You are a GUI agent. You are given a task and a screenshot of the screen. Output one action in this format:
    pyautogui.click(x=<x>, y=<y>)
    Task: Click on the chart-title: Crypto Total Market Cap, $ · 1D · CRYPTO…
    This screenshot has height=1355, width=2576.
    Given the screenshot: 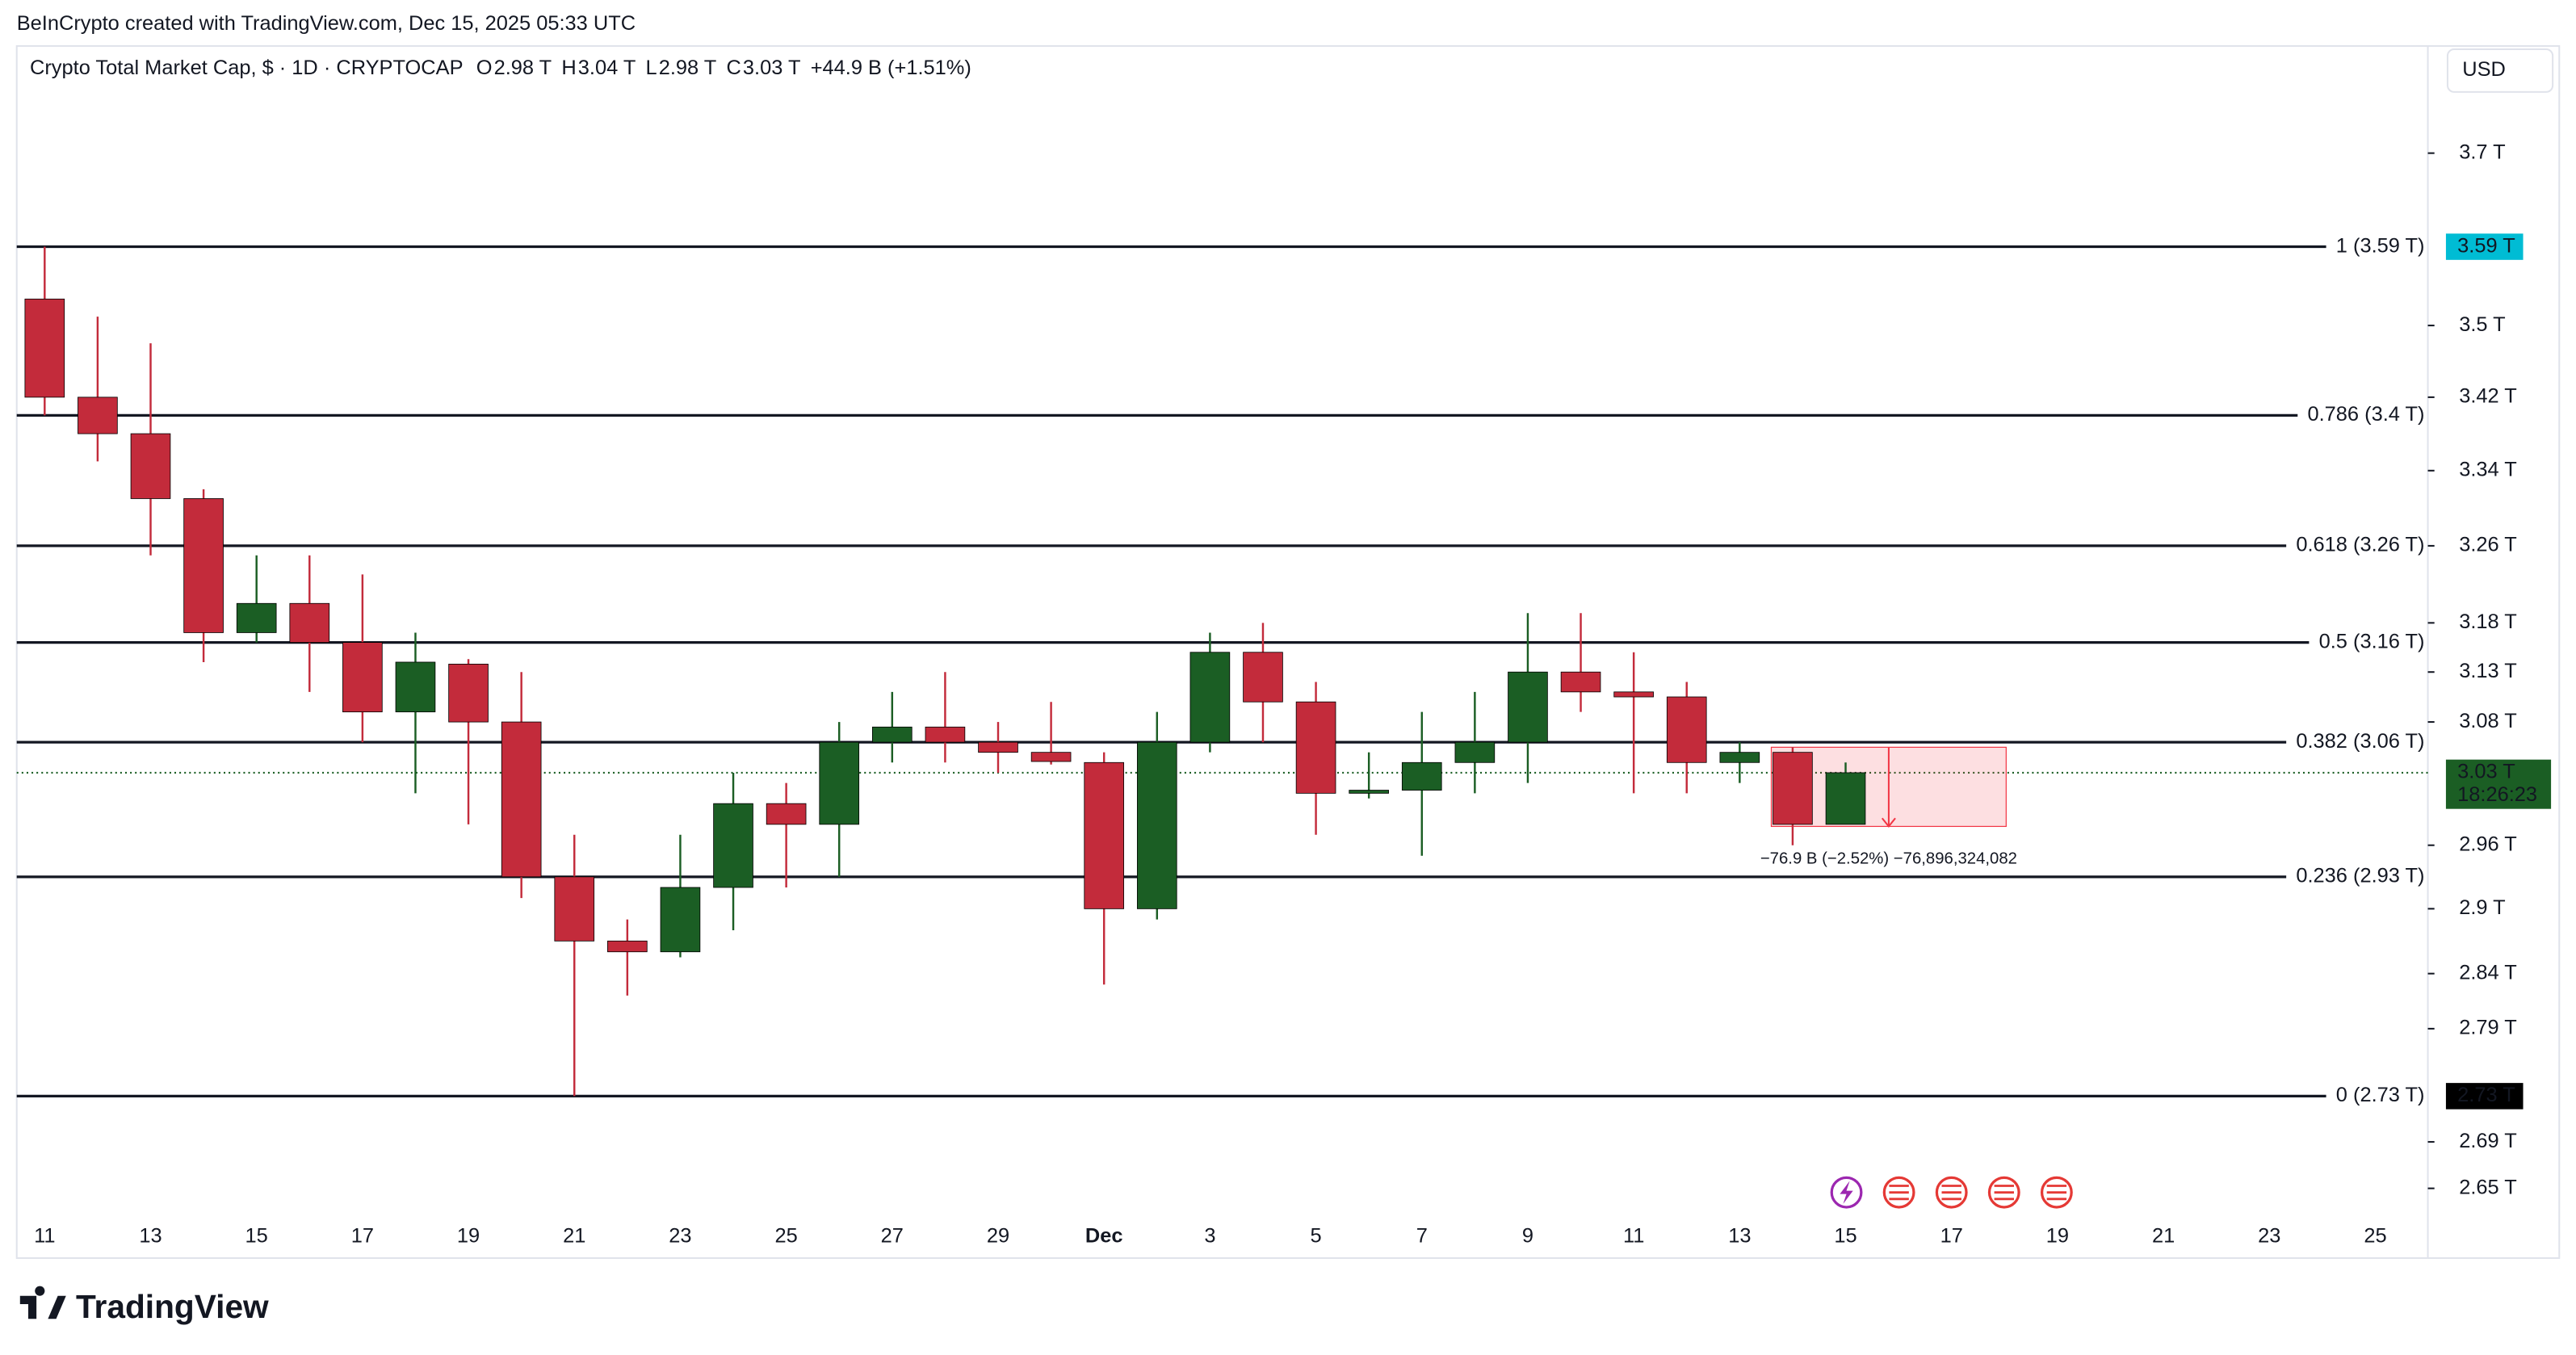 What is the action you would take?
    pyautogui.click(x=247, y=68)
    